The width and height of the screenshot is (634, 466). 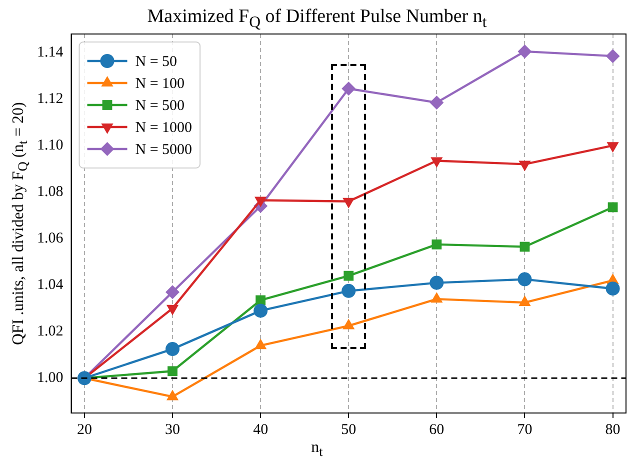 I want to click on chart-title: Maximized F$_{Q}$ of Different Pulse Number n$_{t}$, so click(x=317, y=19).